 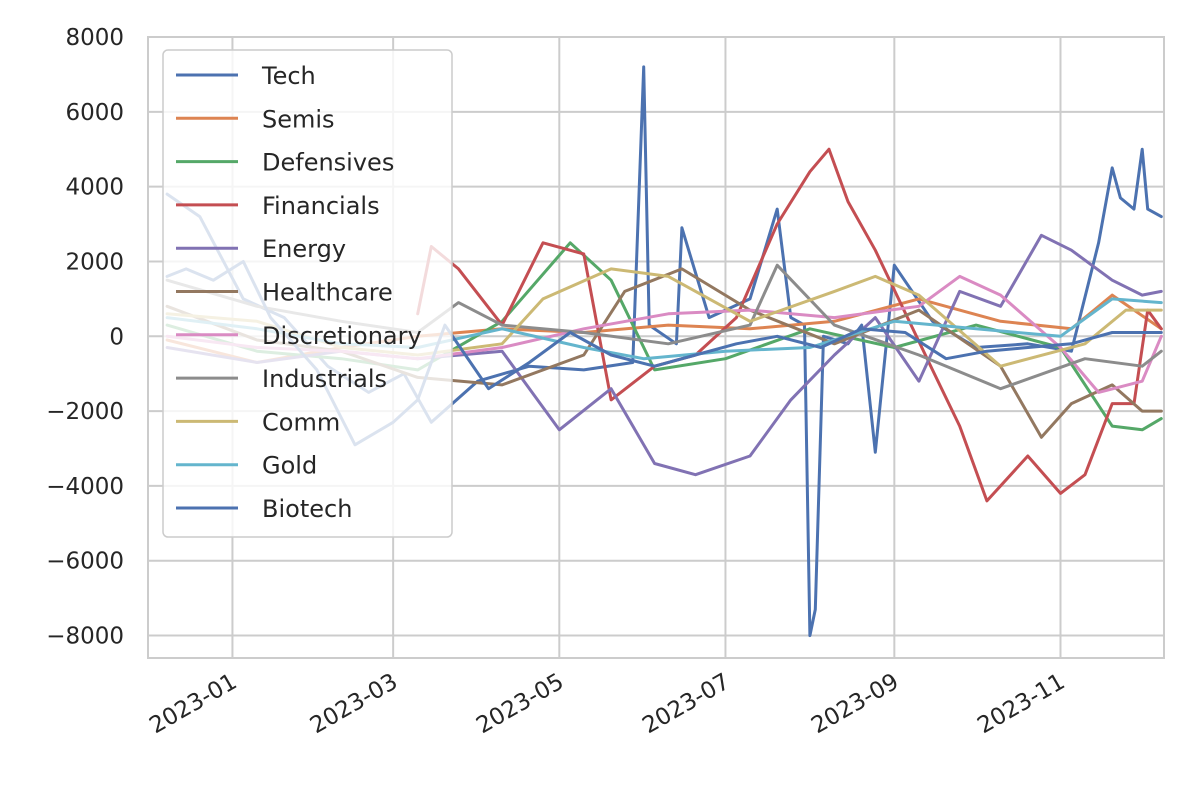 I want to click on legend-label-defensives: Defensives, so click(x=328, y=163).